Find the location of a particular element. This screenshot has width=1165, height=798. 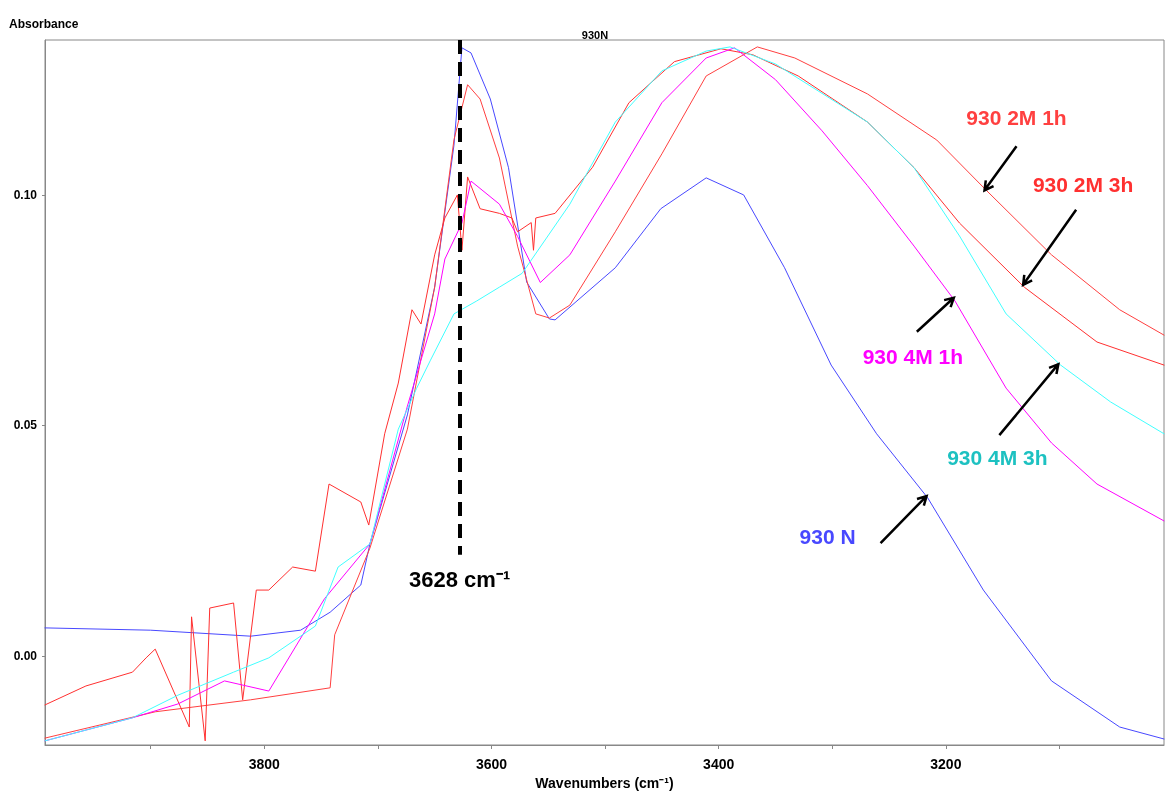

y-axis-title: Absorbance is located at coordinates (44, 24).